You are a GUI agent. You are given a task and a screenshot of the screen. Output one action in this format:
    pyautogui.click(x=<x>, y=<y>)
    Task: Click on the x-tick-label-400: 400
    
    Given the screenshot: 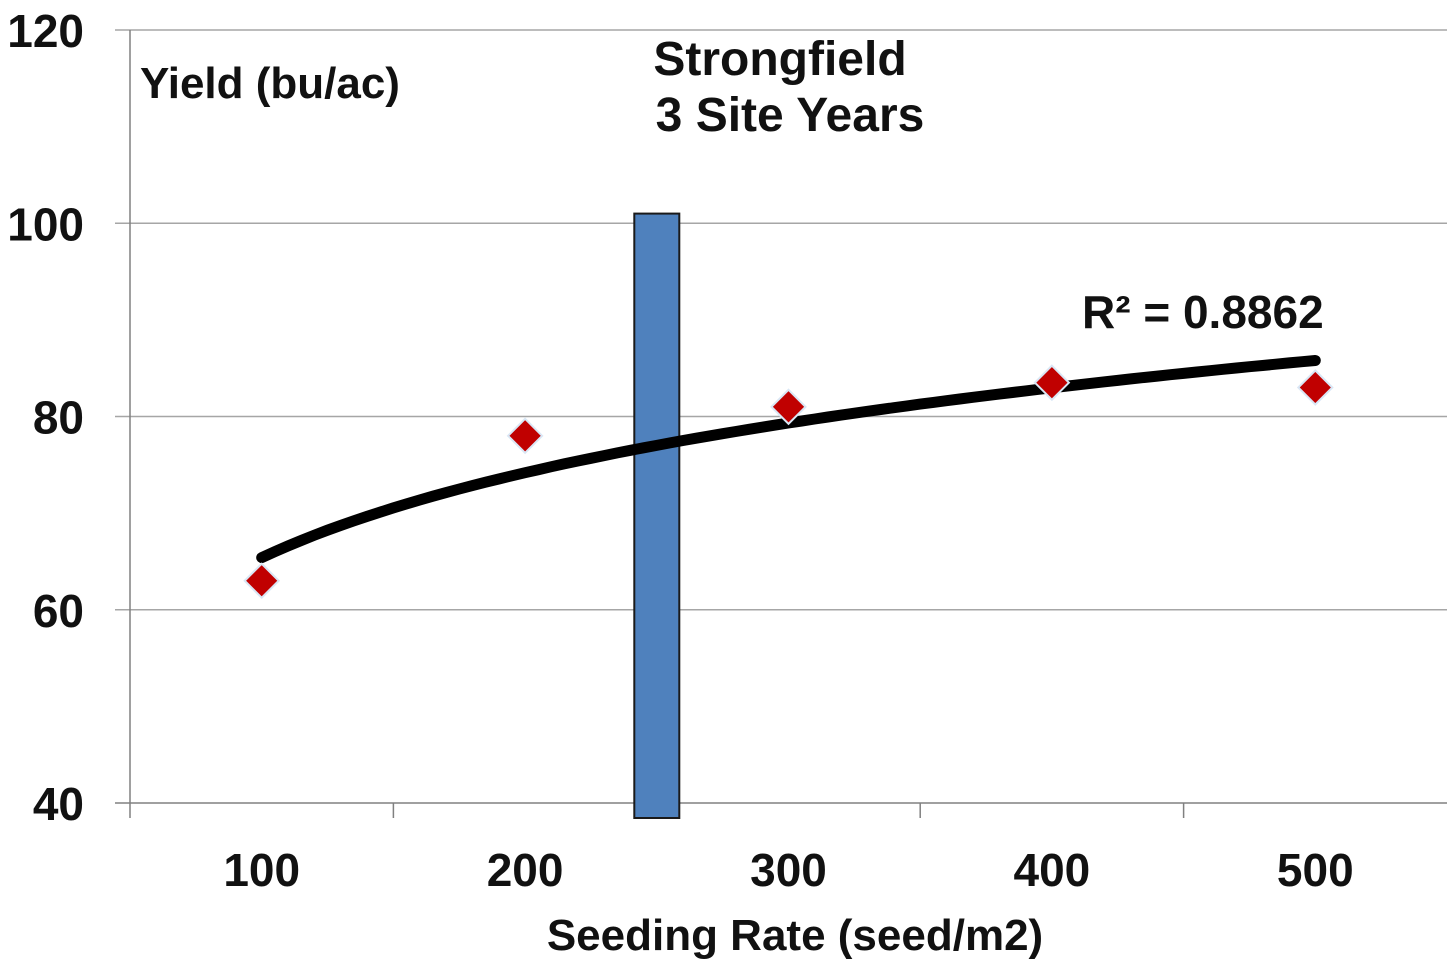 What is the action you would take?
    pyautogui.click(x=1052, y=870)
    